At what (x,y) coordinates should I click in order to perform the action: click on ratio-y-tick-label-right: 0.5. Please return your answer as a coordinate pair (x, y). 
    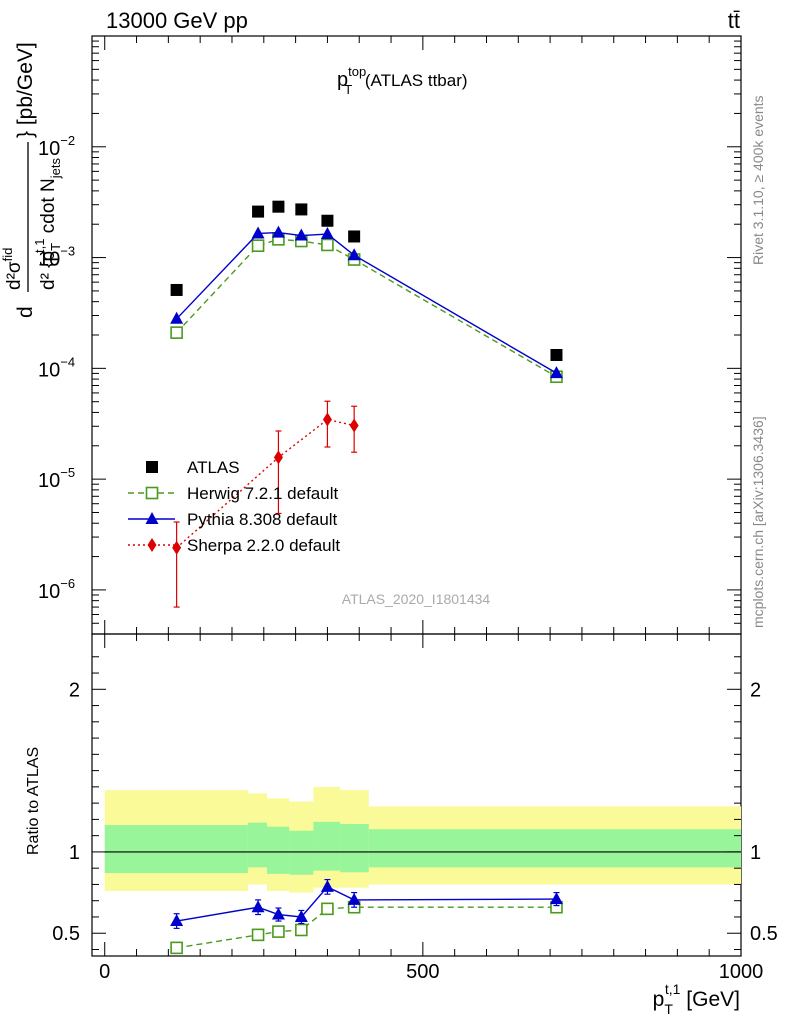
    Looking at the image, I should click on (764, 934).